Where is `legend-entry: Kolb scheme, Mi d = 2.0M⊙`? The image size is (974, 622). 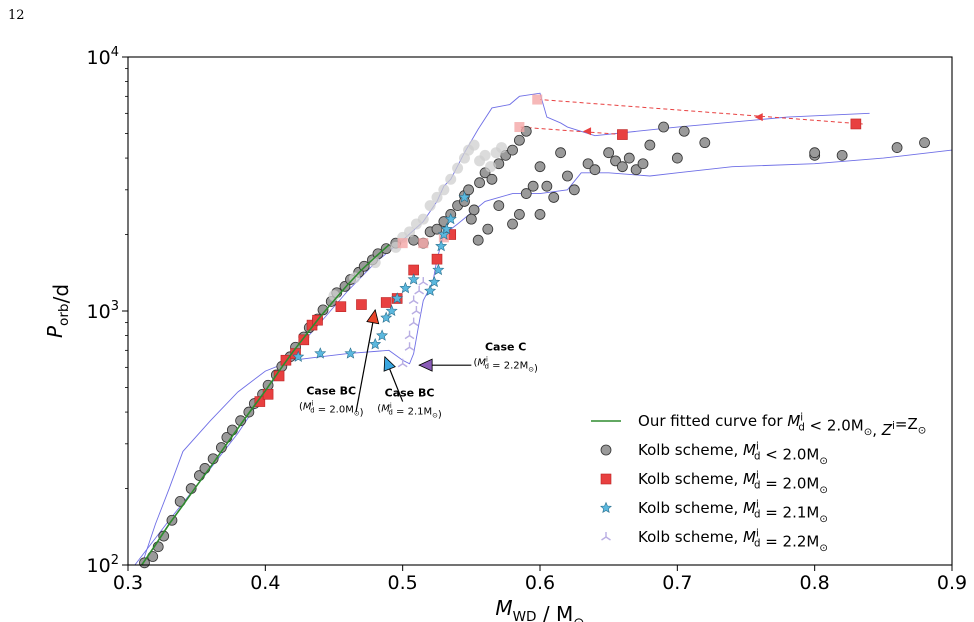
legend-entry: Kolb scheme, Mi d = 2.0M⊙ is located at coordinates (714, 483).